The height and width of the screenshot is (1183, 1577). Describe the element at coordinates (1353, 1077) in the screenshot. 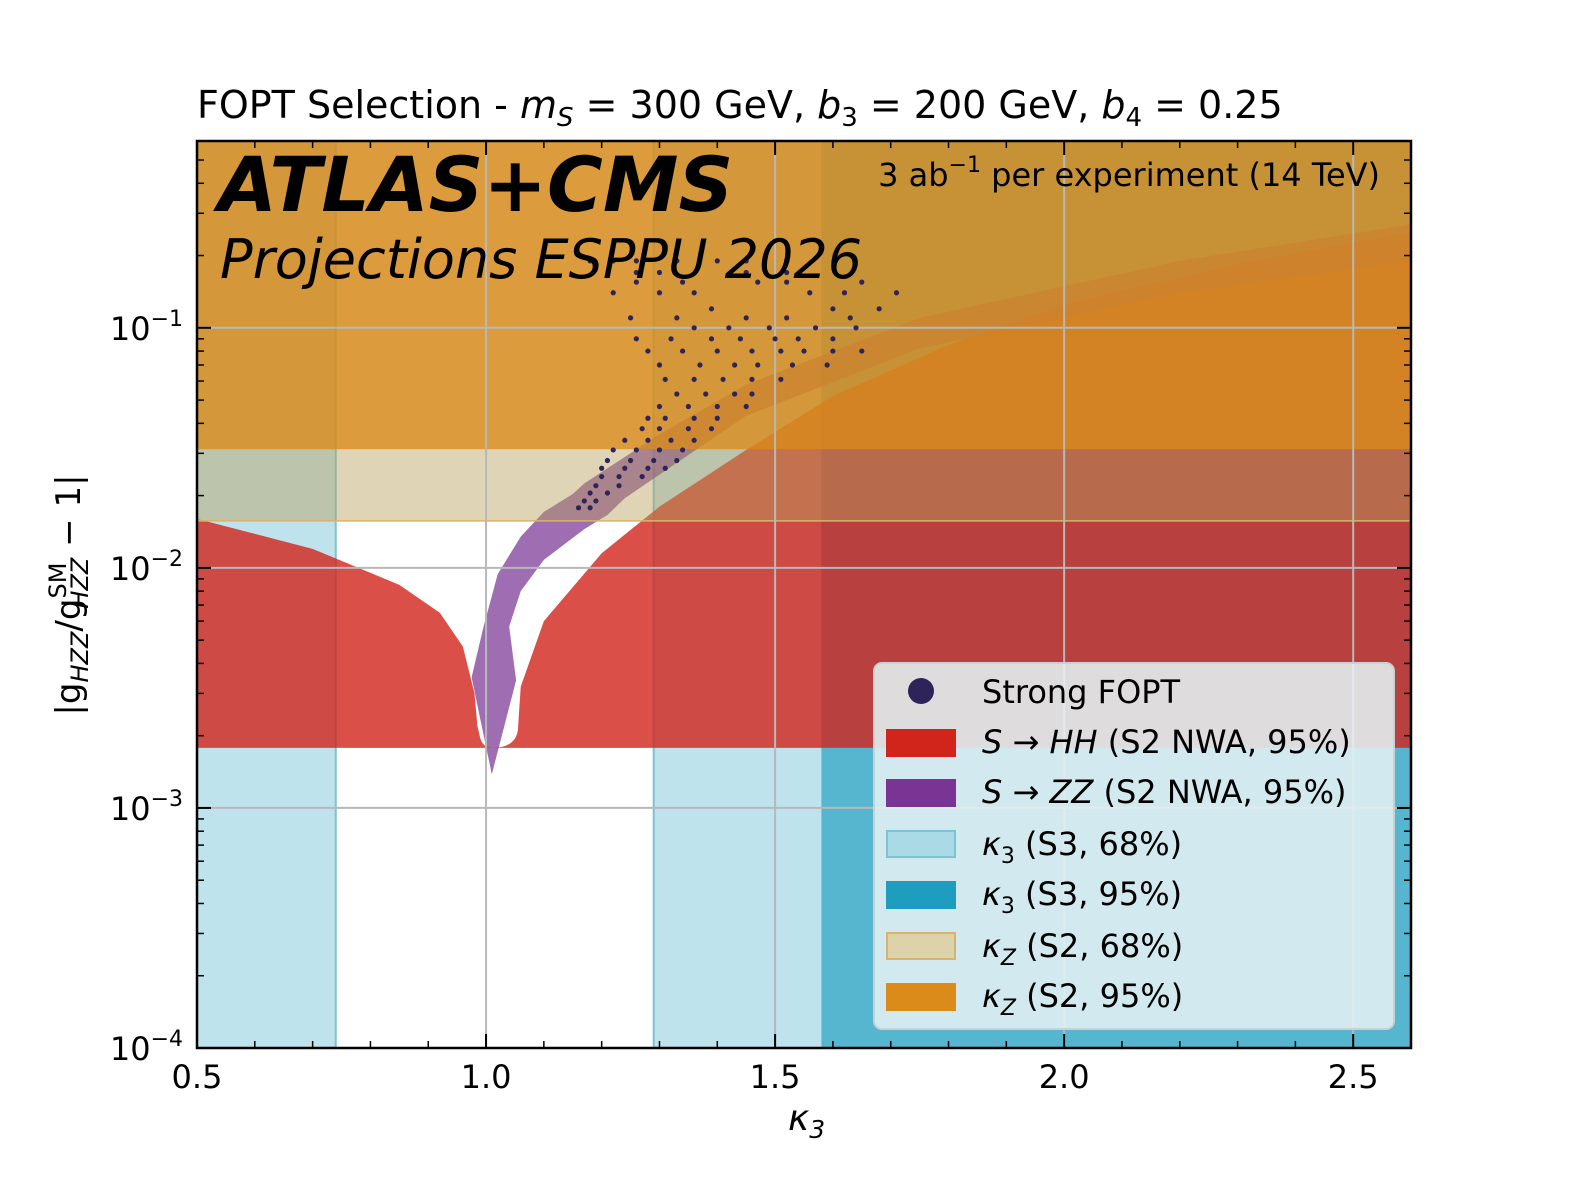

I see `x-tick-label-4: 2.5` at that location.